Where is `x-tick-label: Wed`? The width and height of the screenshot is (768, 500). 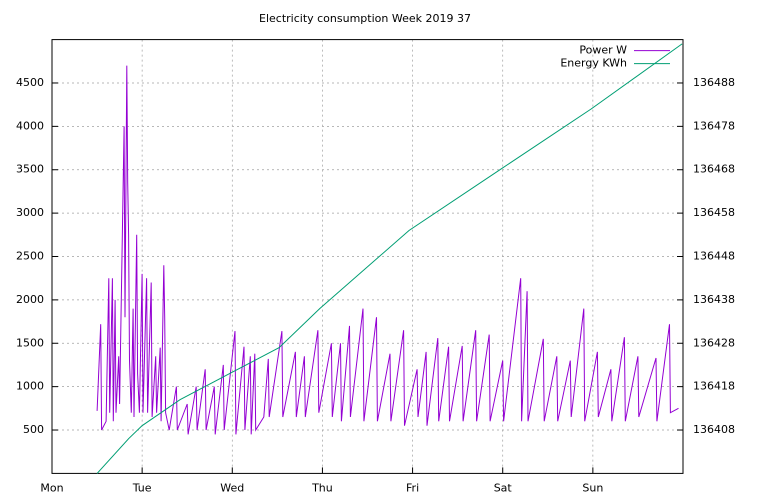 x-tick-label: Wed is located at coordinates (232, 487).